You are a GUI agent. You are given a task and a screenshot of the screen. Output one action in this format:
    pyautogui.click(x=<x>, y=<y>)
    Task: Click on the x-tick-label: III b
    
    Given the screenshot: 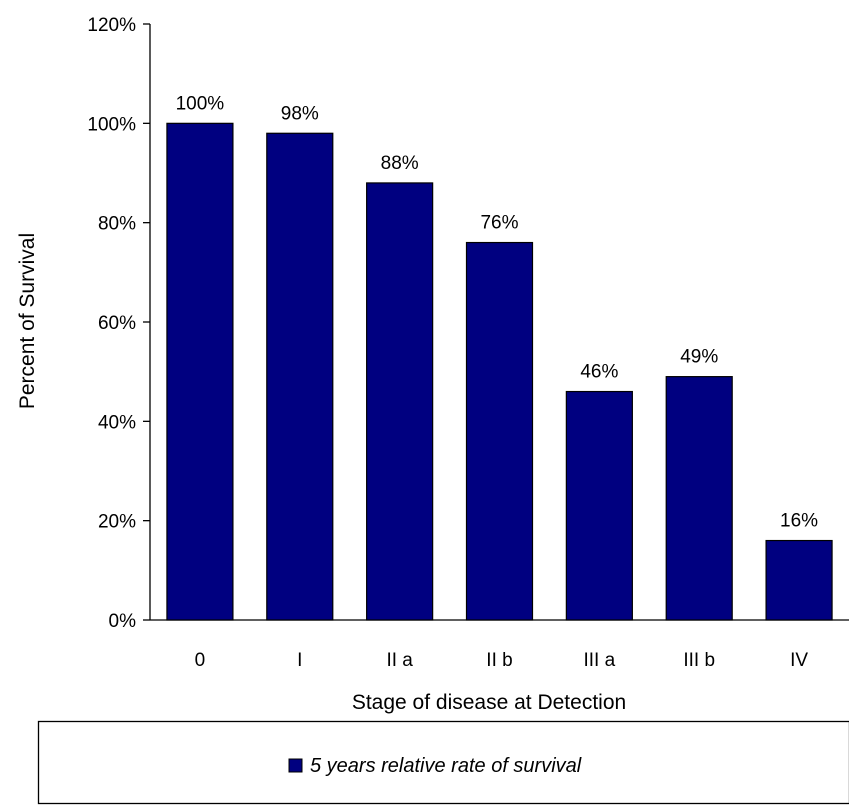 What is the action you would take?
    pyautogui.click(x=699, y=660)
    